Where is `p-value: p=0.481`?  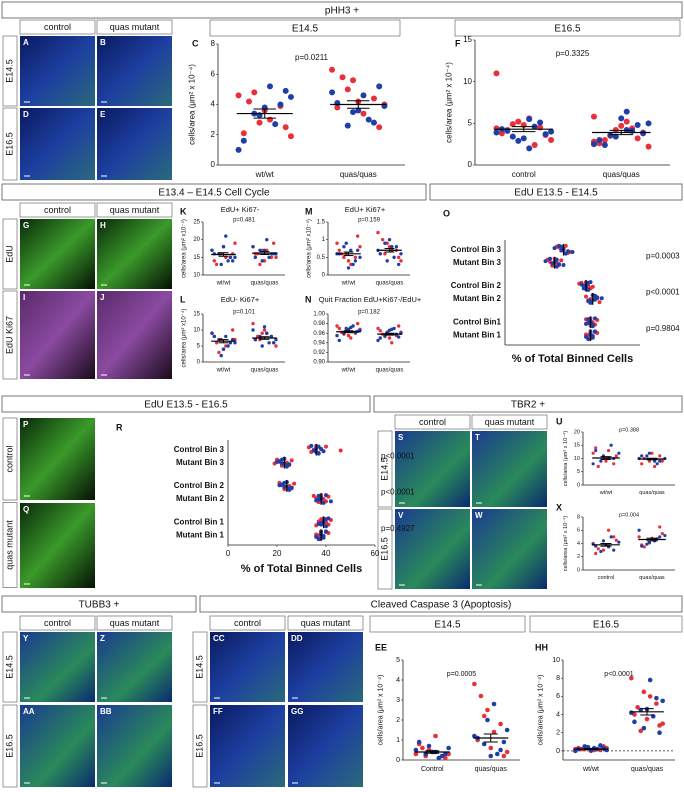 p-value: p=0.481 is located at coordinates (244, 221).